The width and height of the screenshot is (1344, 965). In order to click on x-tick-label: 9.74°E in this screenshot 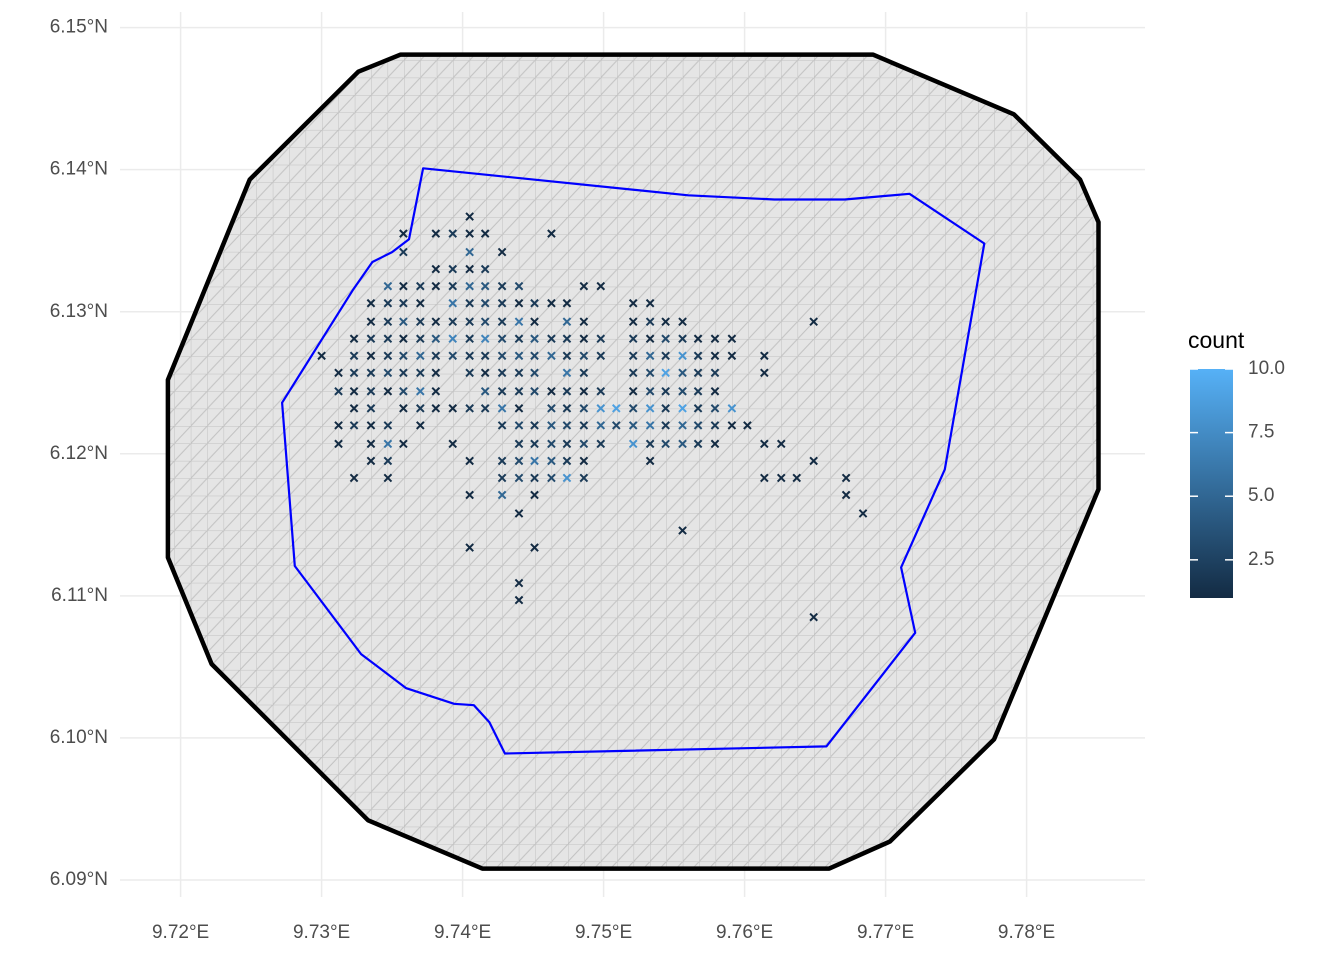, I will do `click(462, 932)`.